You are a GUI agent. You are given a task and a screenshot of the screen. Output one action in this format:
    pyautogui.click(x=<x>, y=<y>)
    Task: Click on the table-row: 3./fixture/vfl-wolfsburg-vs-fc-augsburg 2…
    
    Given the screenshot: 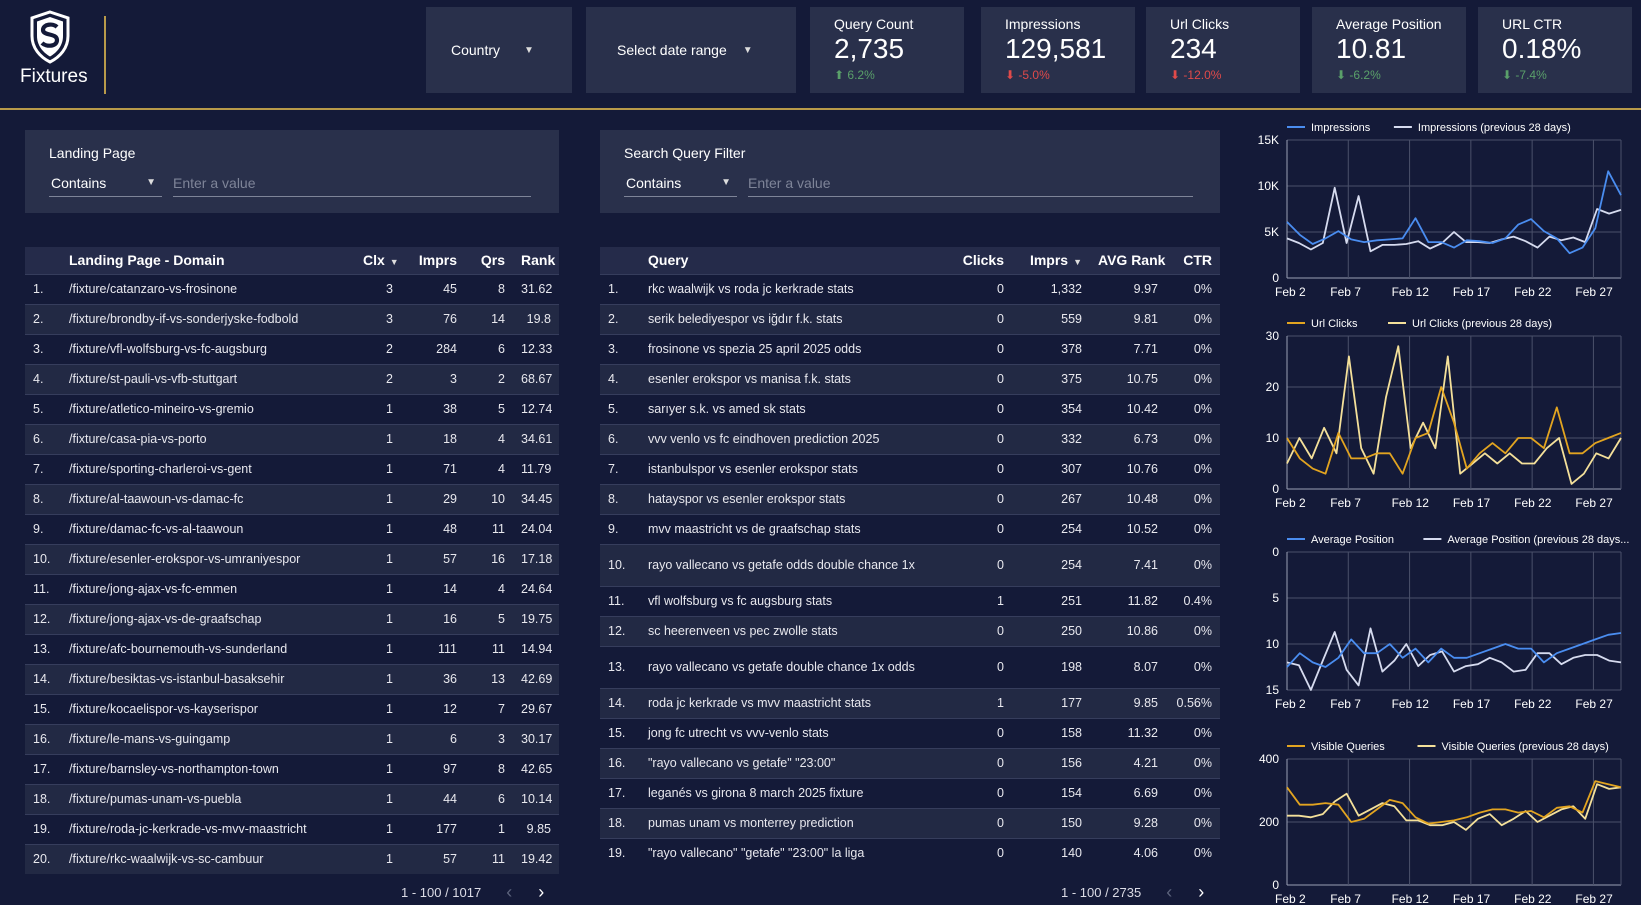 What is the action you would take?
    pyautogui.click(x=292, y=348)
    